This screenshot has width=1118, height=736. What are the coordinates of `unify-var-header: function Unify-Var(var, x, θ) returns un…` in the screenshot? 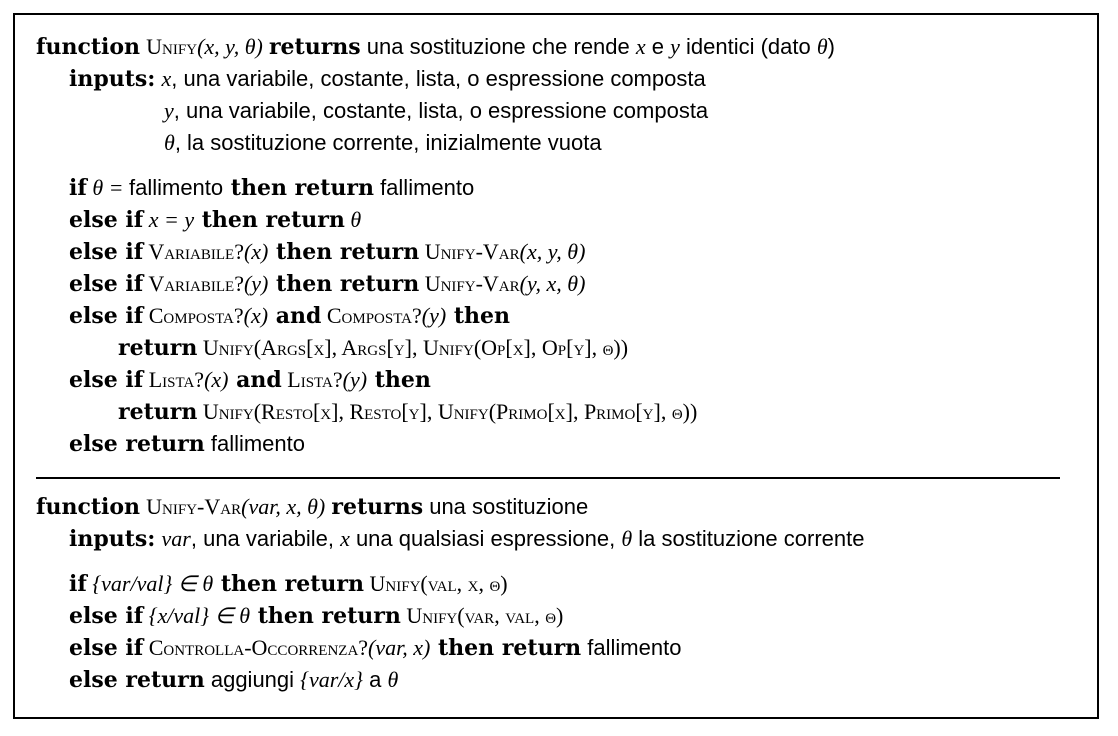 It's located at (312, 507).